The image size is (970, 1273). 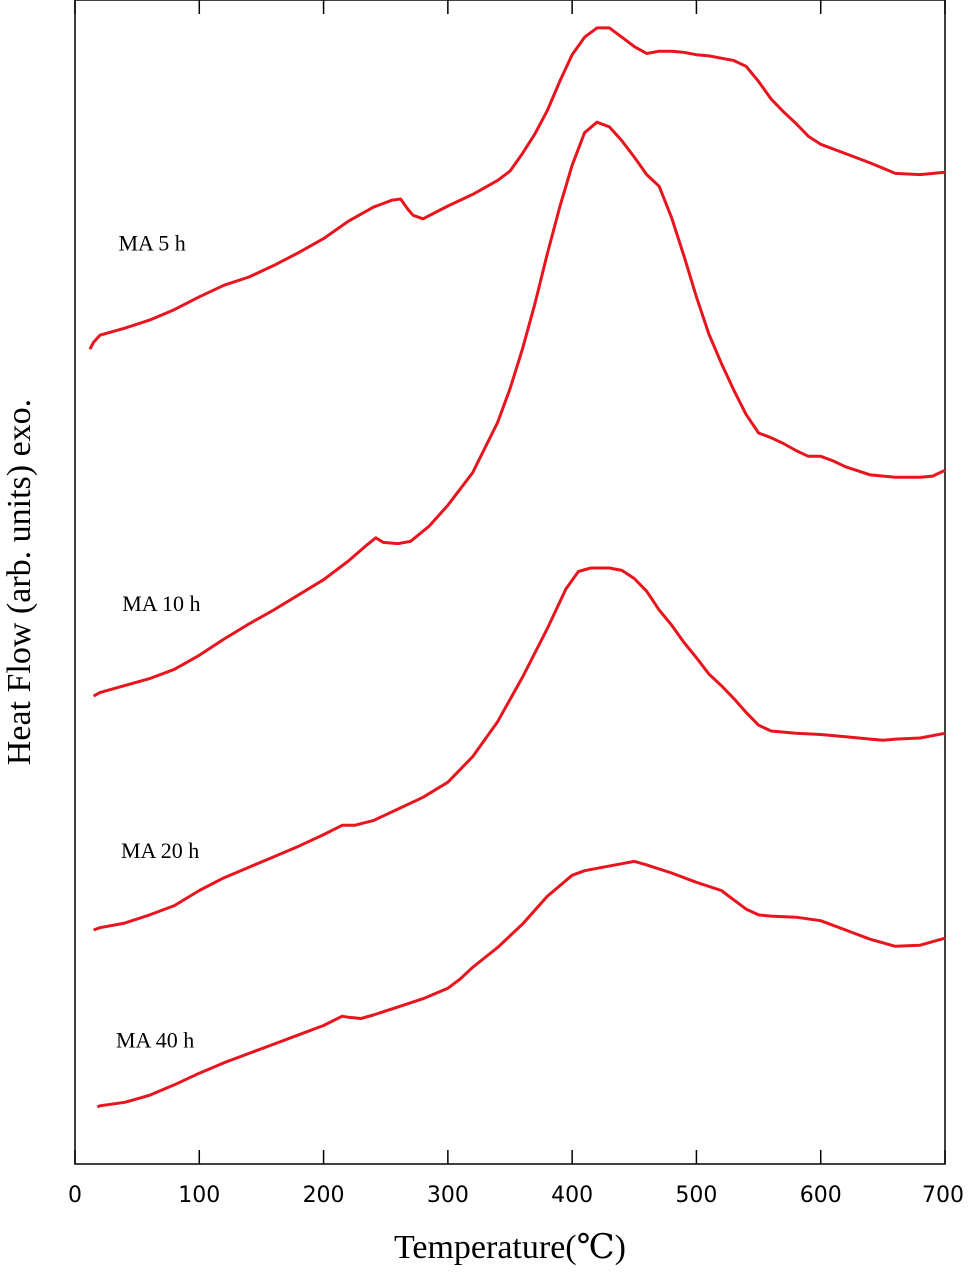 What do you see at coordinates (821, 1195) in the screenshot?
I see `x-tick-label: 600` at bounding box center [821, 1195].